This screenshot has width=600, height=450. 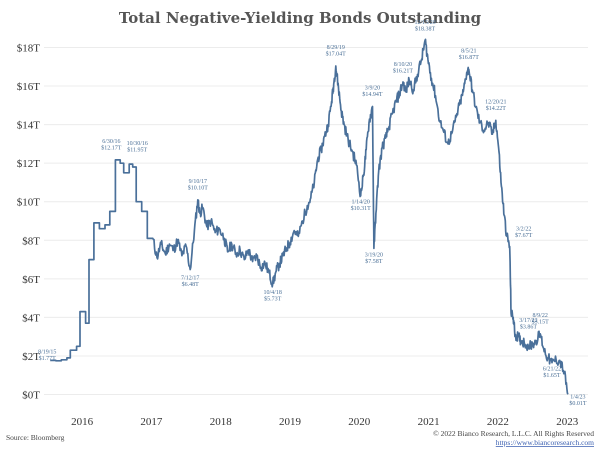 I want to click on annotation-date: 9/10/17, so click(x=198, y=182).